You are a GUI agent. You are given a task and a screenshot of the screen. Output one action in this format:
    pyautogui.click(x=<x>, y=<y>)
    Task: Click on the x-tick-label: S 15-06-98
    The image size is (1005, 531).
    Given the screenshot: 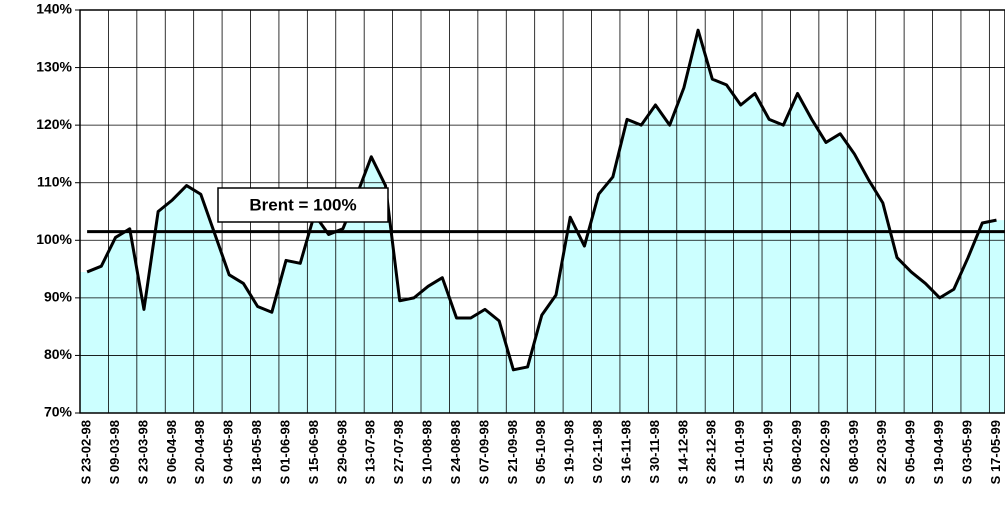 What is the action you would take?
    pyautogui.click(x=313, y=452)
    